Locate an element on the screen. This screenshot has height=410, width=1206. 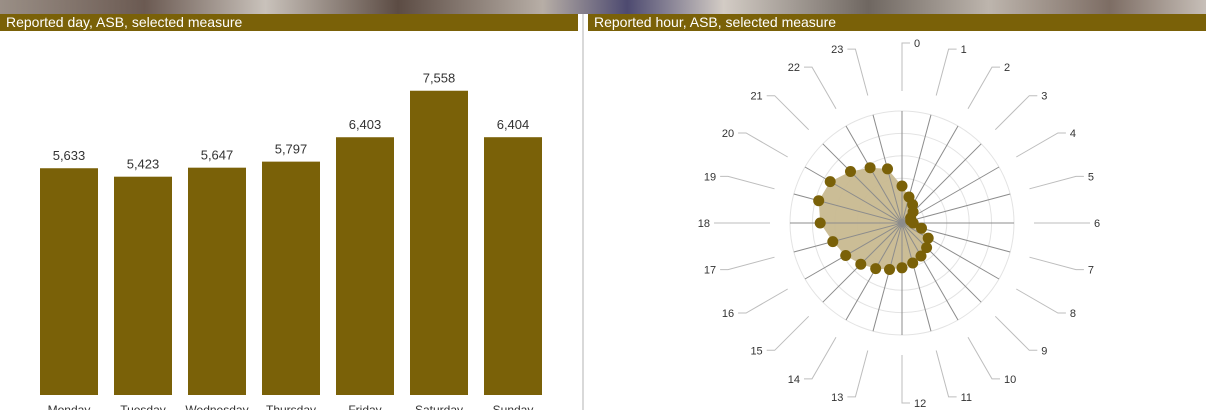
hour-label: 2 is located at coordinates (1007, 68).